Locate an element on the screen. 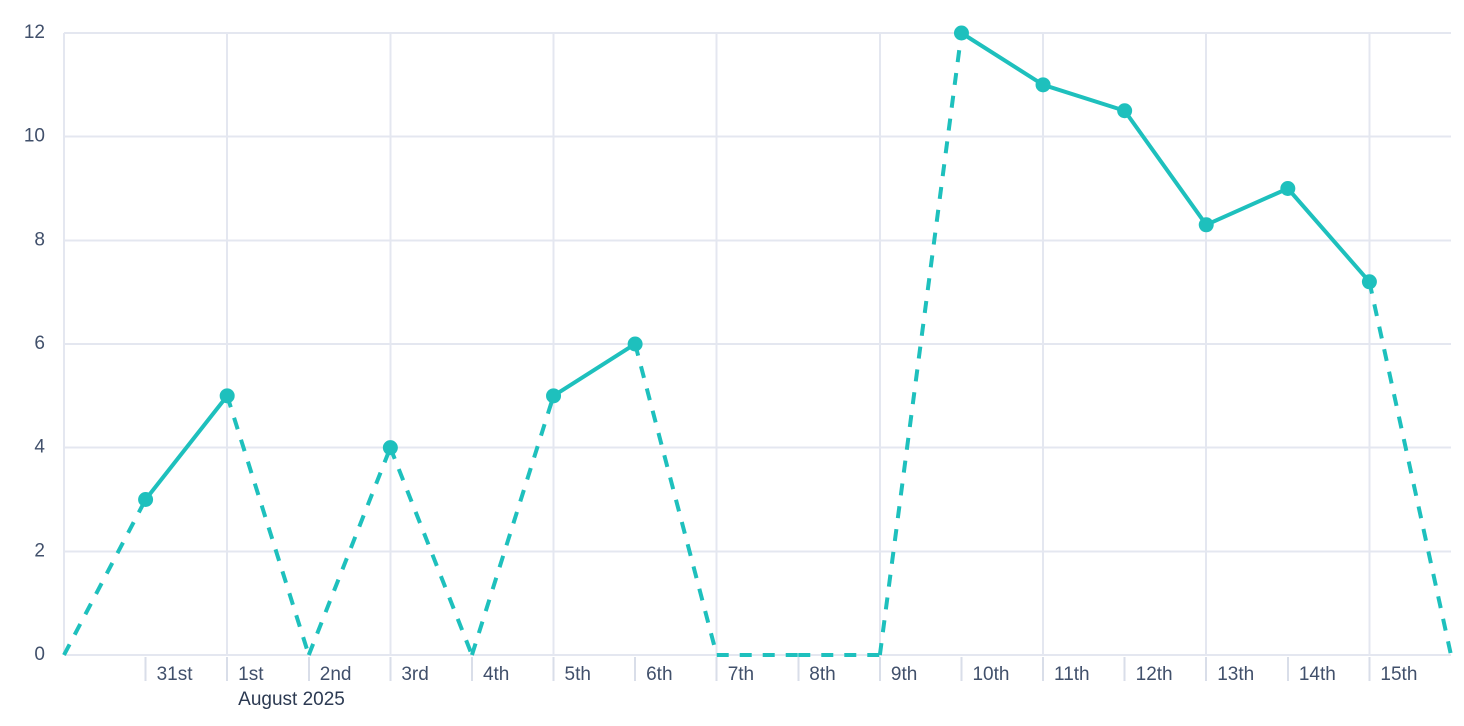  x-axis-tick-label: 3rd is located at coordinates (414, 674).